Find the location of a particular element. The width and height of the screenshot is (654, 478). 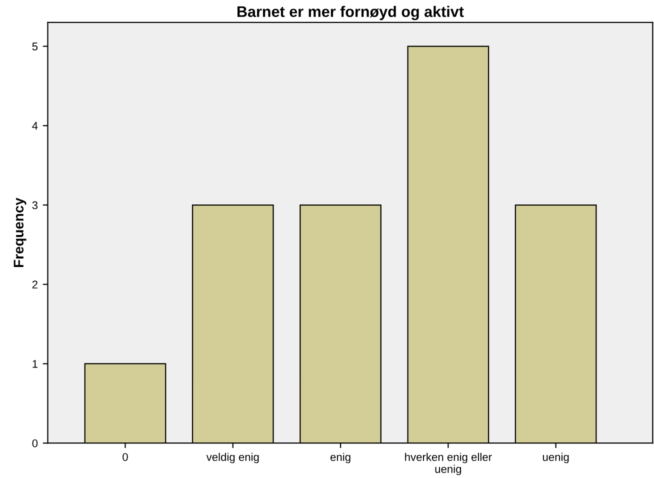

y-tick-label: 4 is located at coordinates (35, 126).